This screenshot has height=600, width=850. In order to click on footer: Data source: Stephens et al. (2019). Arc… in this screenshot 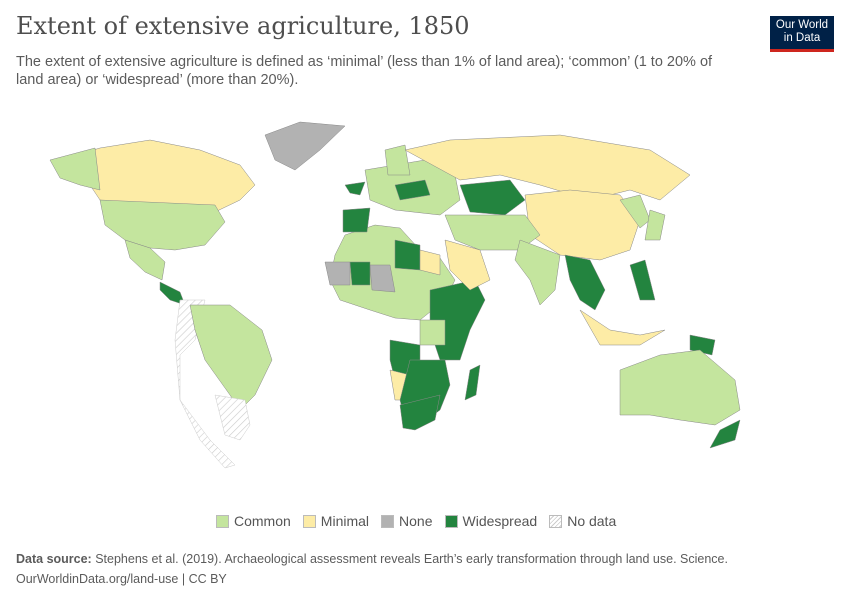, I will do `click(372, 569)`.